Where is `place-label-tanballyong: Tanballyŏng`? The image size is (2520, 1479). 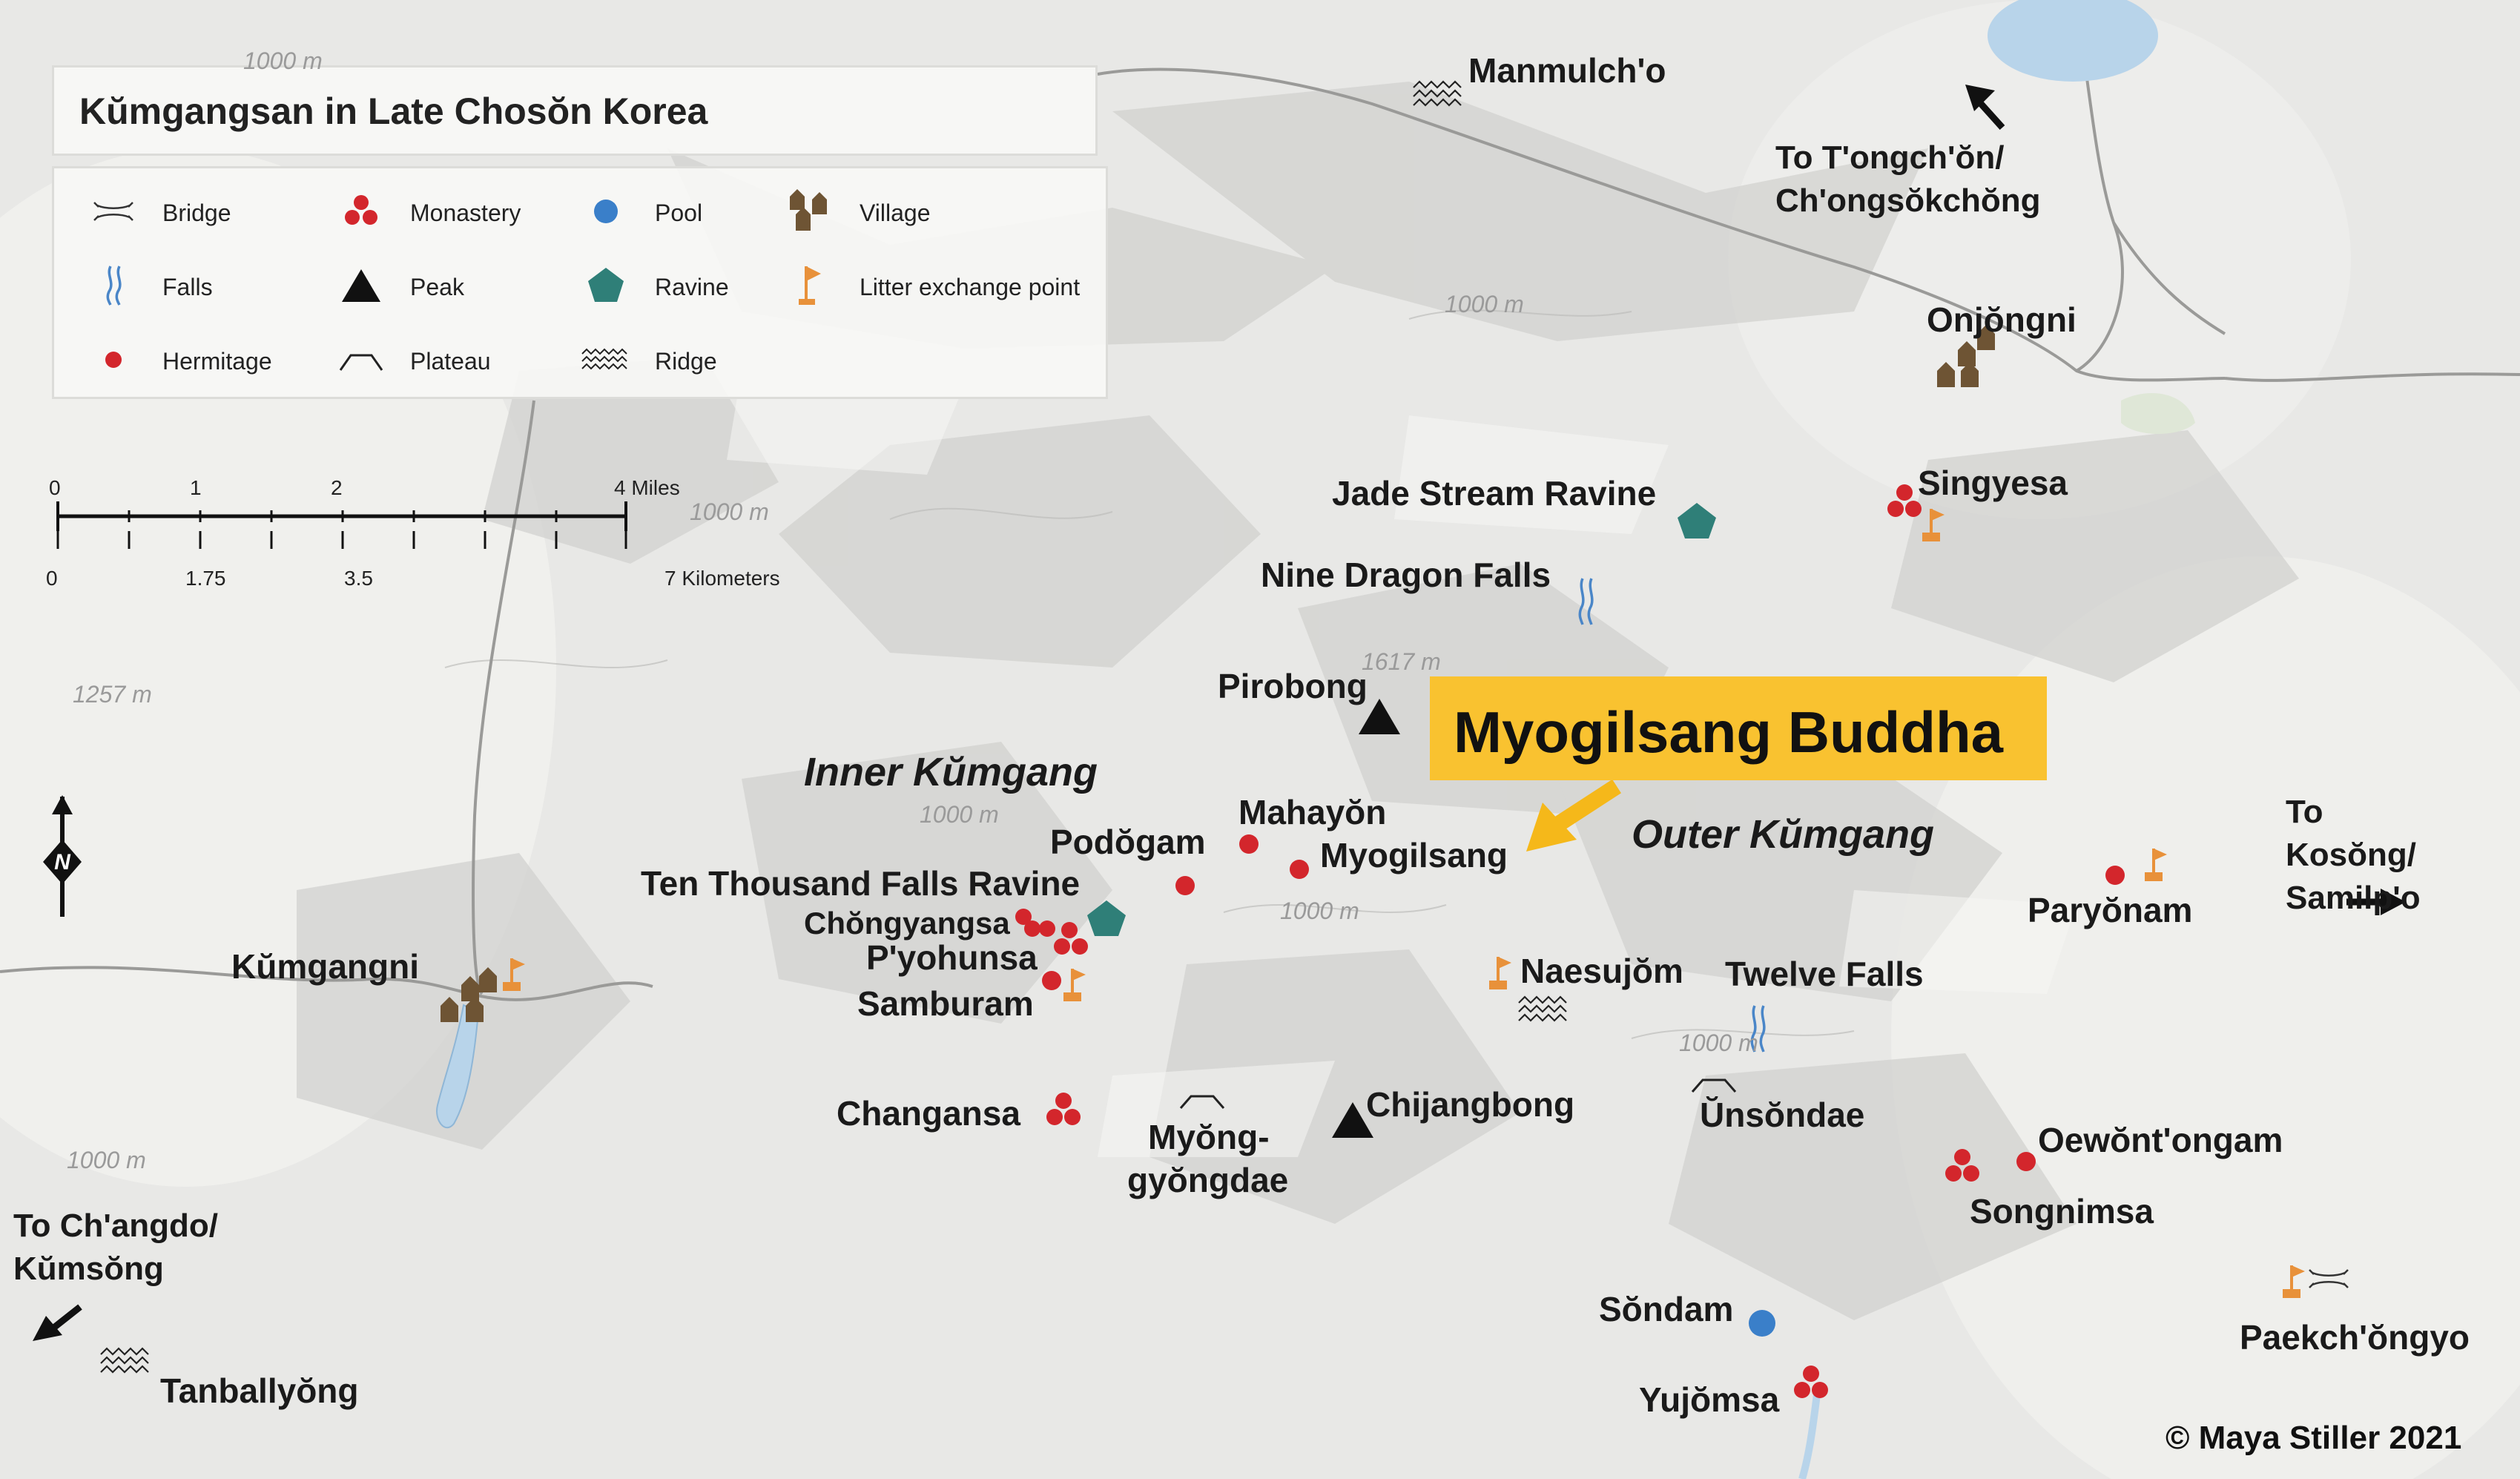
place-label-tanballyong: Tanballyŏng is located at coordinates (259, 1391).